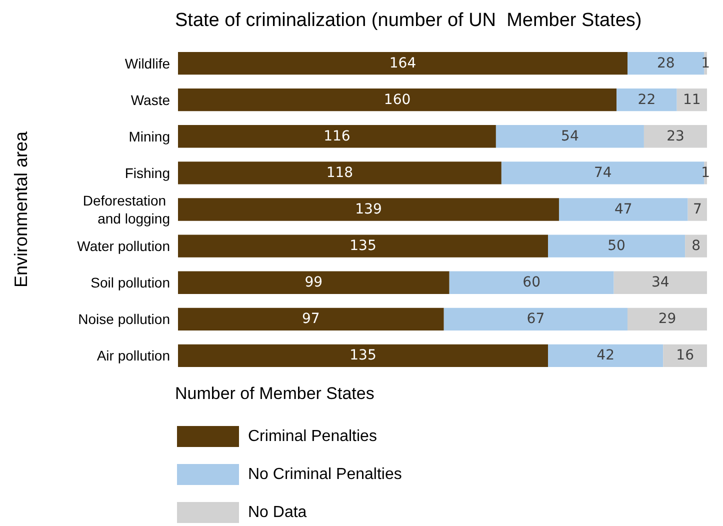  I want to click on legend-label: Criminal Penalties, so click(312, 436).